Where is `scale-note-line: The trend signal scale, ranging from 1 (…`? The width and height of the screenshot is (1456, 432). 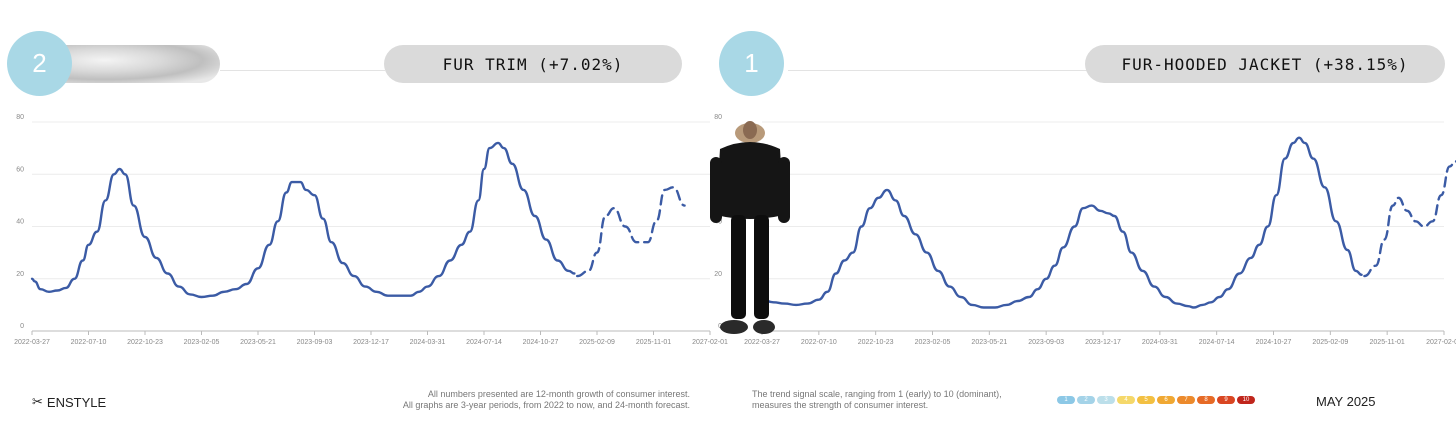
scale-note-line: The trend signal scale, ranging from 1 (… is located at coordinates (877, 394).